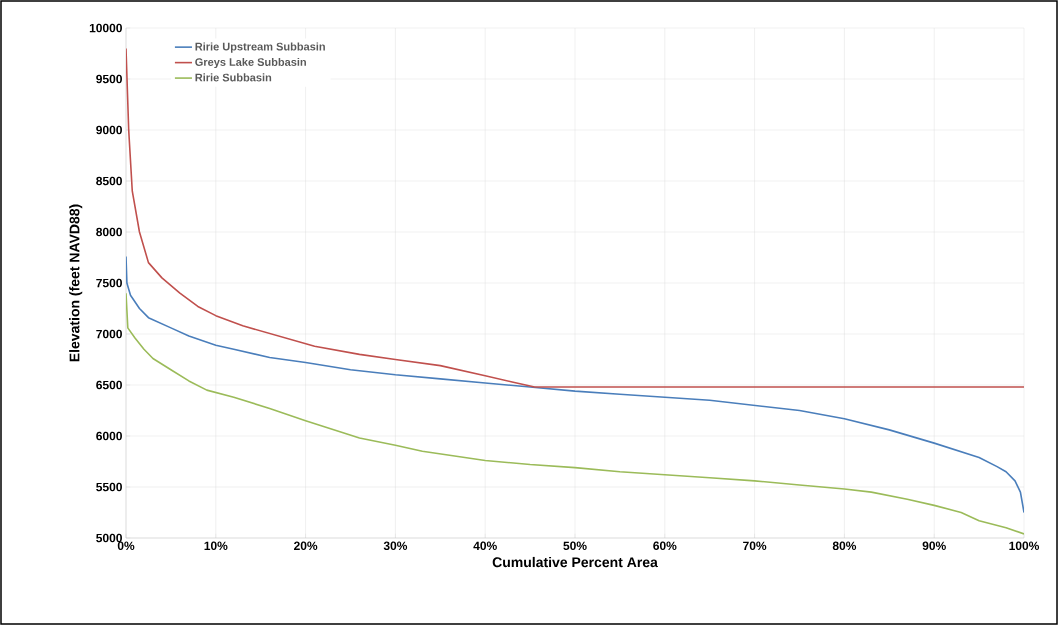 This screenshot has width=1058, height=625. I want to click on y-tick-label: 6500, so click(109, 385).